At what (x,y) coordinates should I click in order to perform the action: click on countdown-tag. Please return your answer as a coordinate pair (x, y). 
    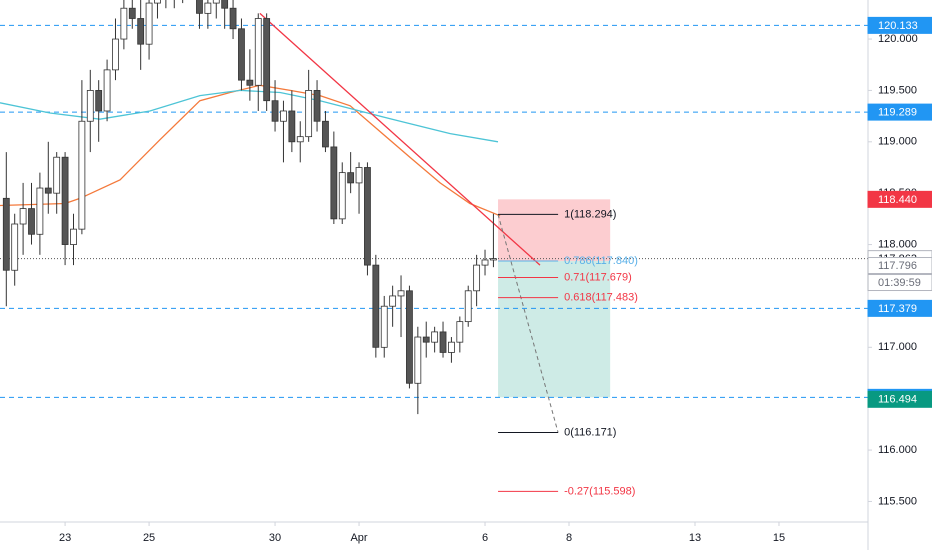
    Looking at the image, I should click on (899, 283).